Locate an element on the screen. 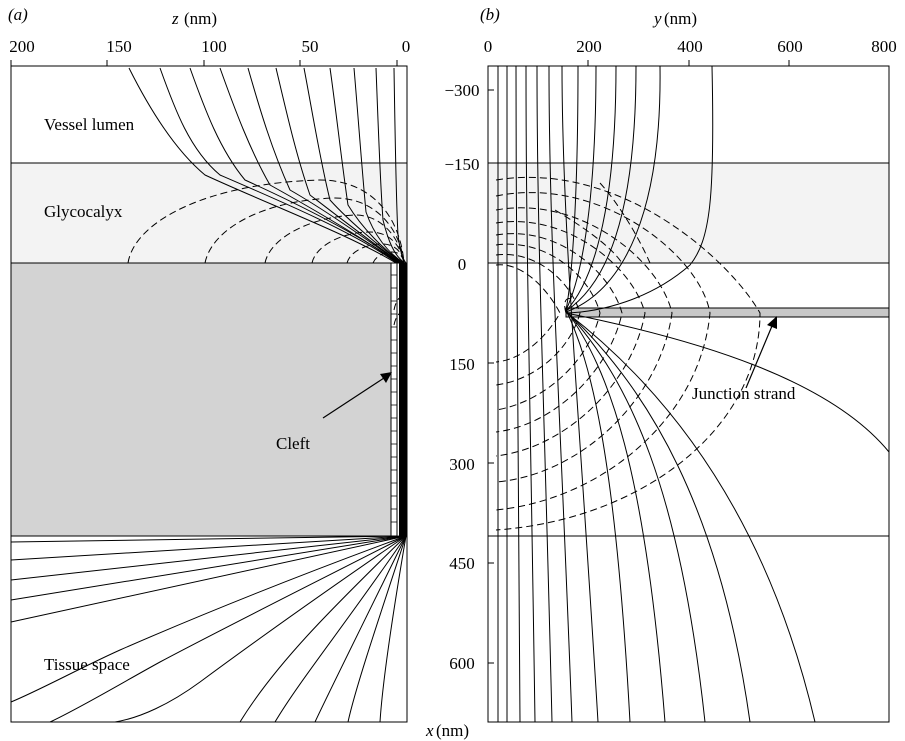 The image size is (905, 741). panel-b-axis-var: y is located at coordinates (657, 18).